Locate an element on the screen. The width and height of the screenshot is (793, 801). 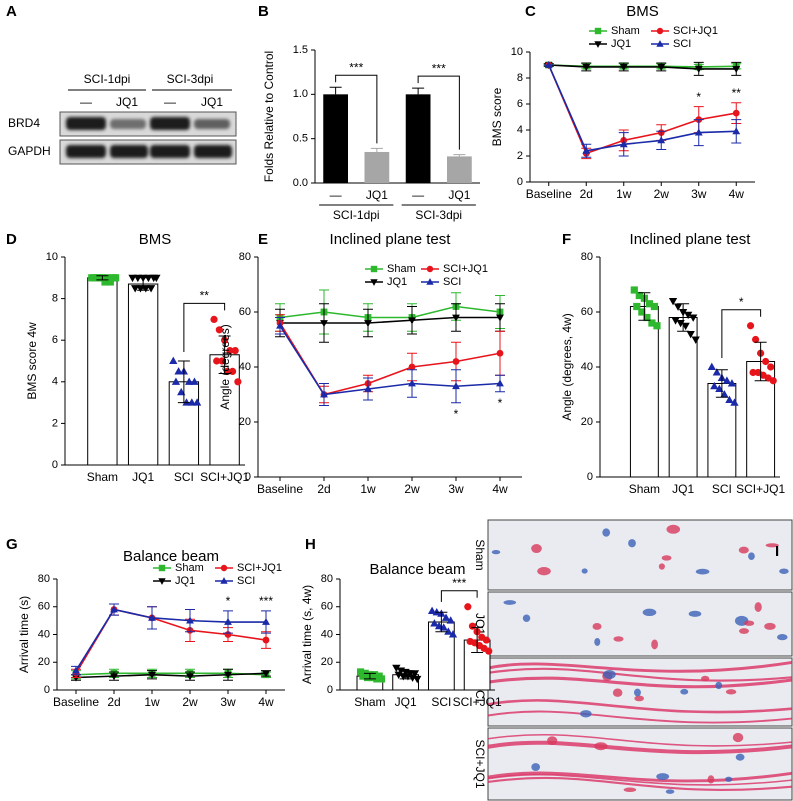
x-tick-label: Baseline is located at coordinates (549, 194).